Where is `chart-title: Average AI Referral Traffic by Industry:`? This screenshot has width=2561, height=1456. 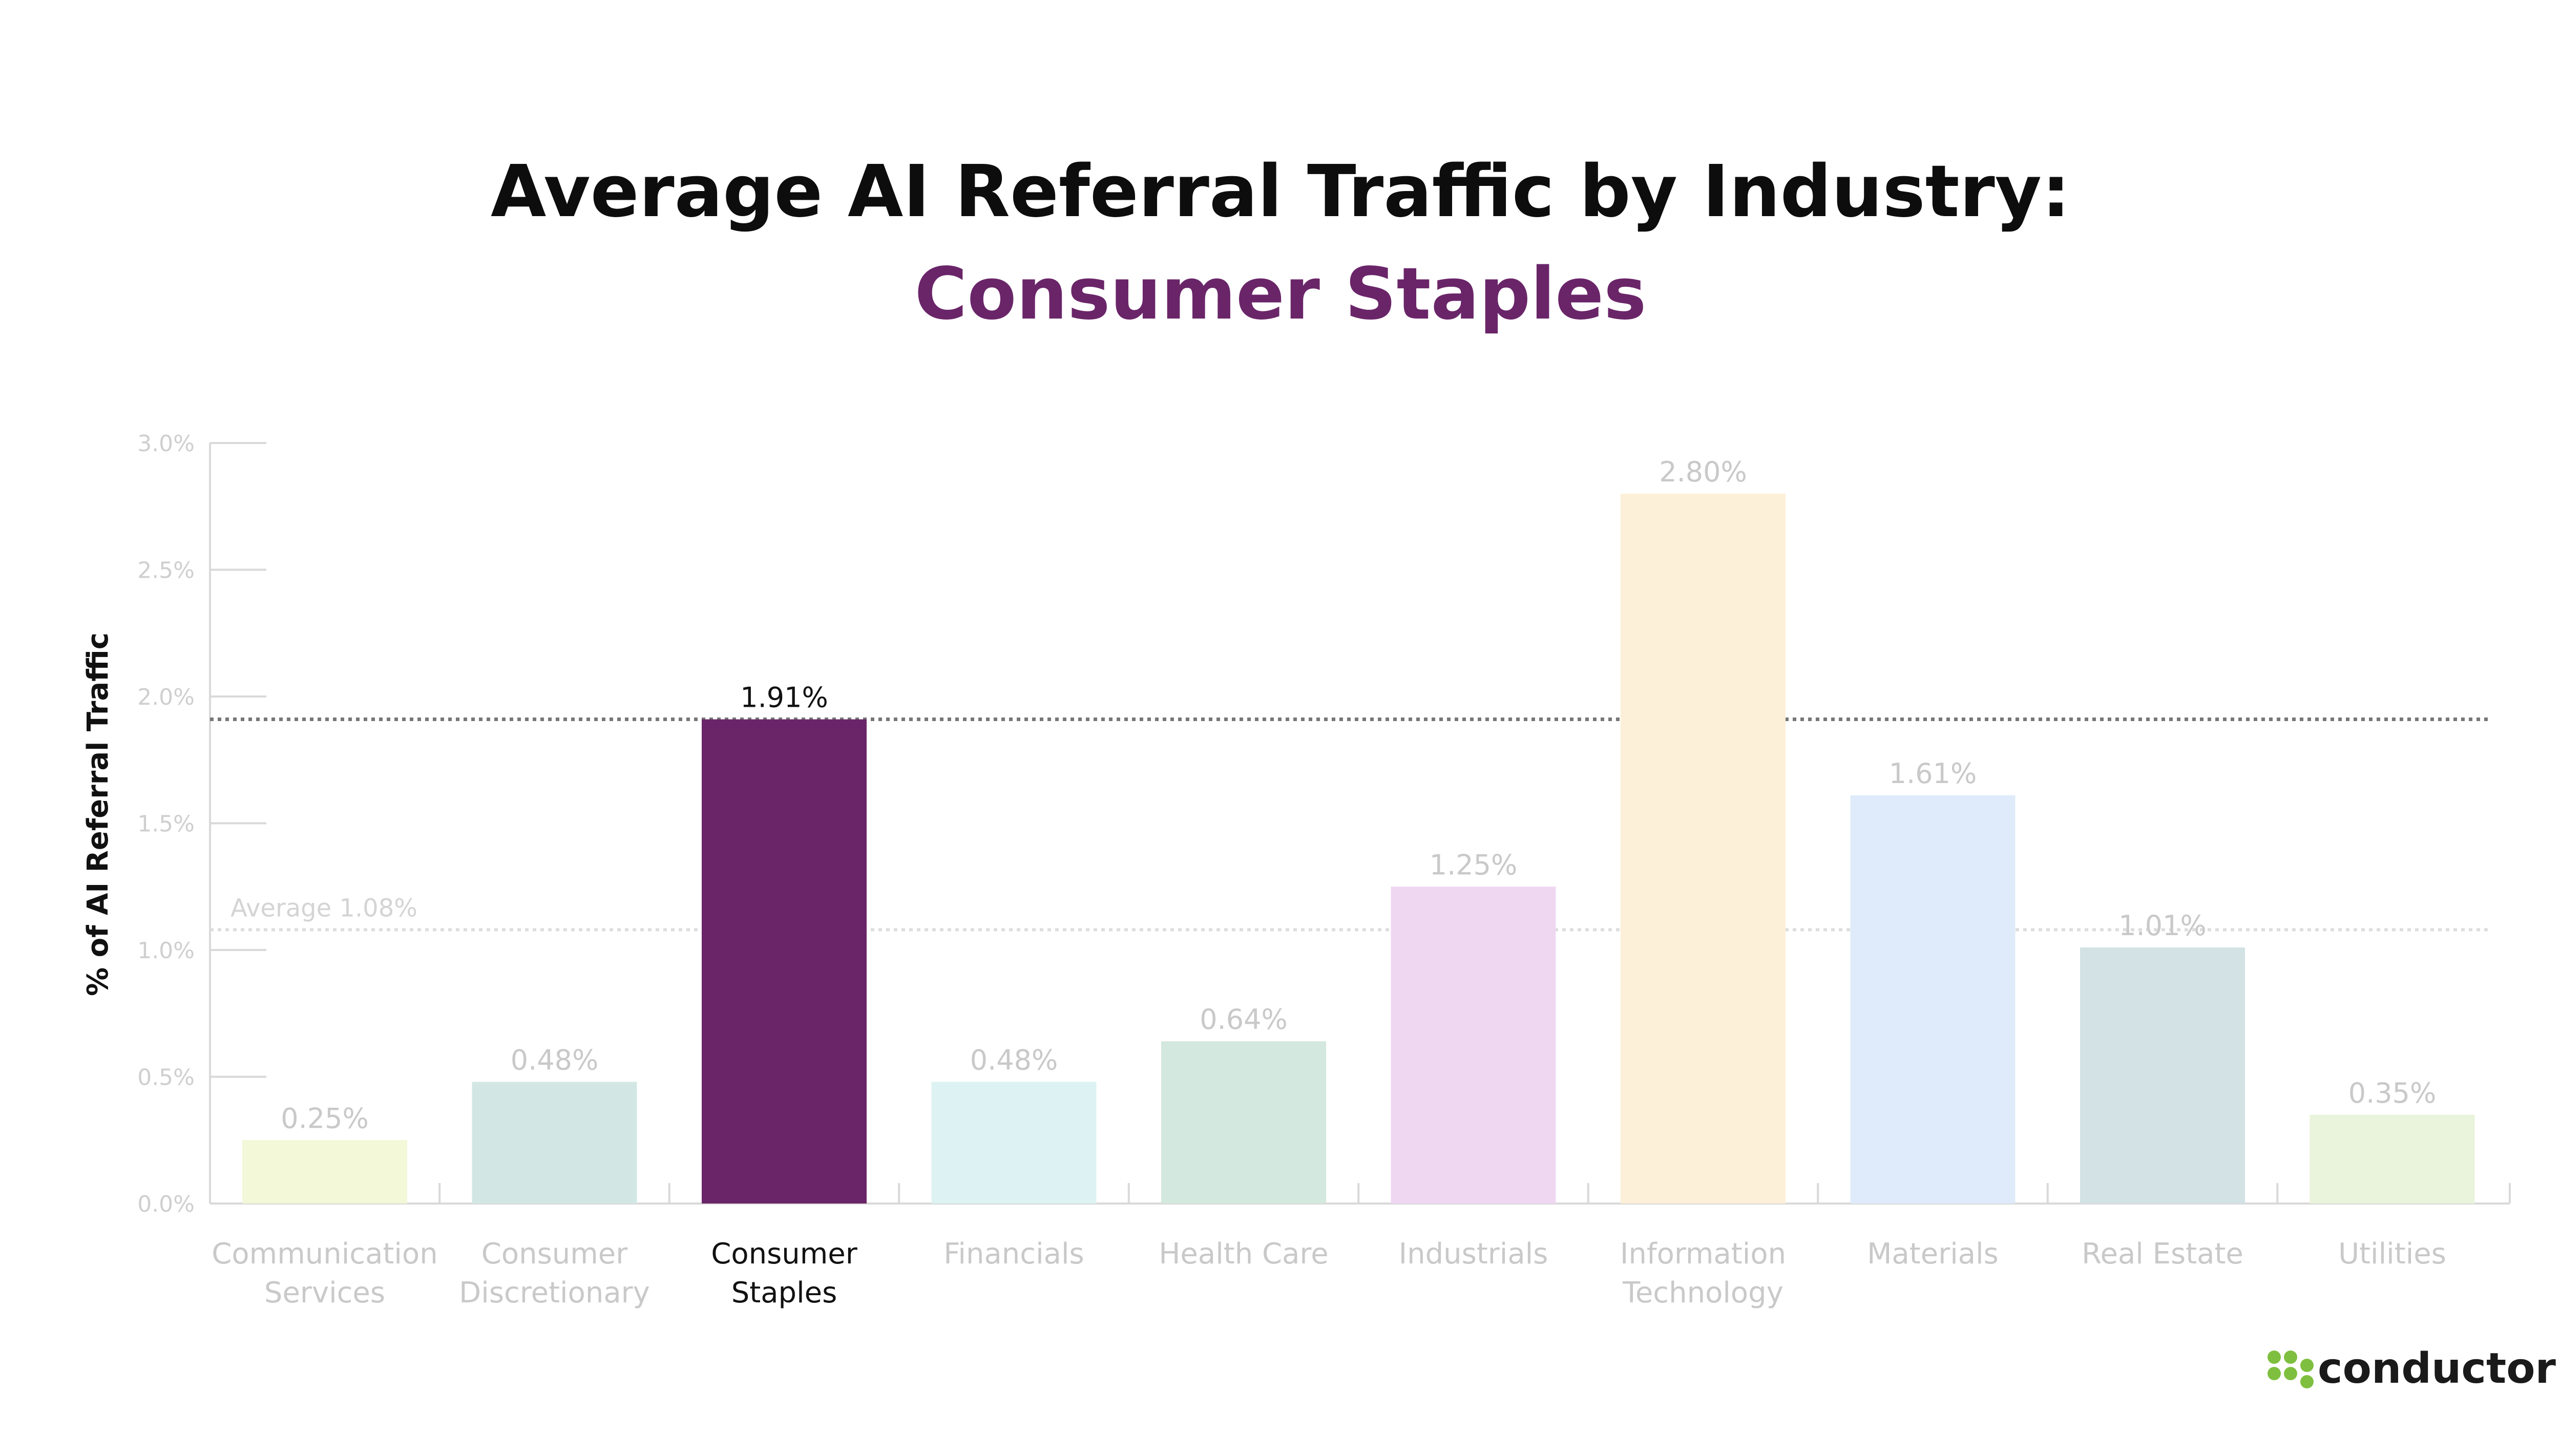 chart-title: Average AI Referral Traffic by Industry: is located at coordinates (1280, 192).